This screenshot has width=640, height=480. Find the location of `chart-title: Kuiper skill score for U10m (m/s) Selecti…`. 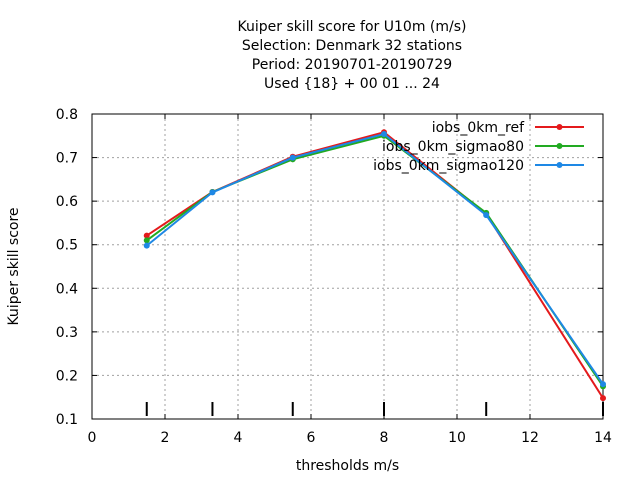

chart-title: Kuiper skill score for U10m (m/s) Selecti… is located at coordinates (352, 55).